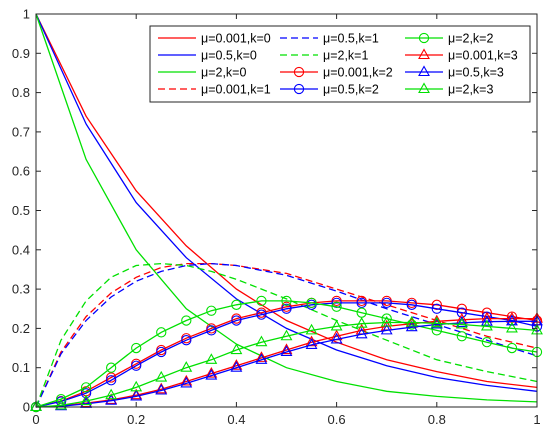 The image size is (550, 438). I want to click on legend-label: μ=0.5,k=0, so click(229, 56).